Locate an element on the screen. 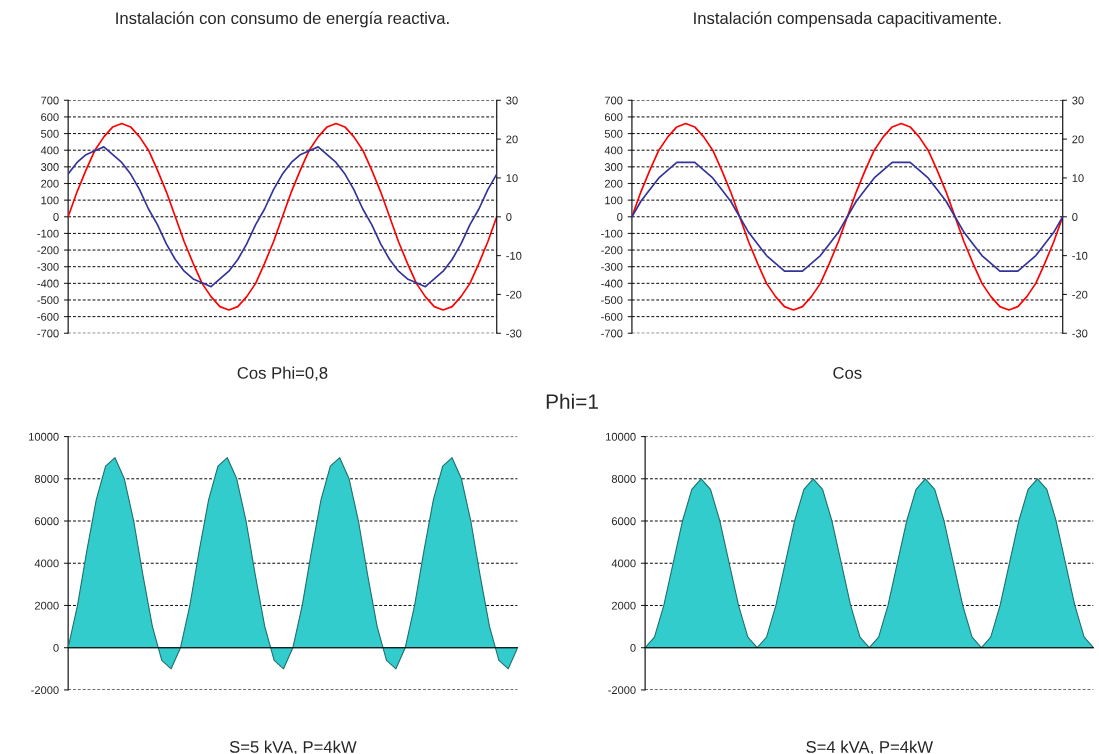 This screenshot has height=754, width=1099. chart-title: Instalación compensada capacitivamente. is located at coordinates (847, 19).